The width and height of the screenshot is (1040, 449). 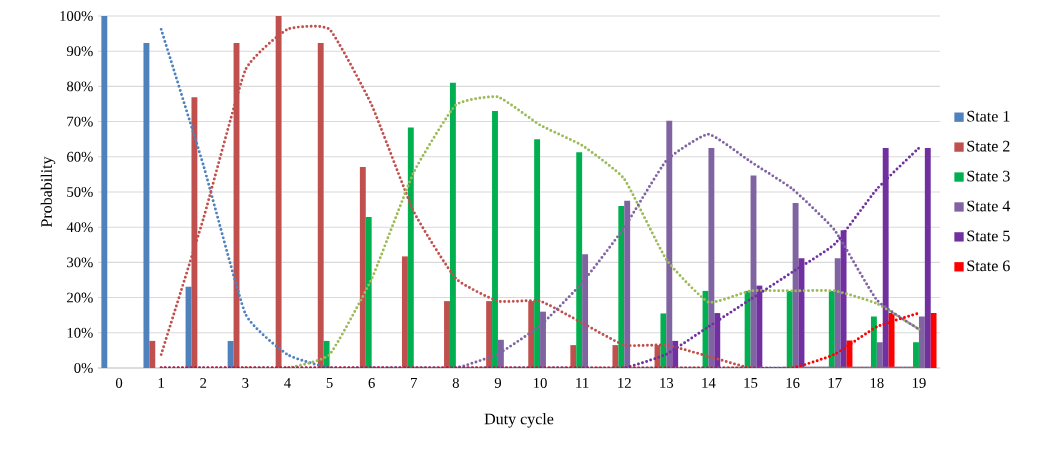 I want to click on x-tick-label: 3, so click(x=245, y=383).